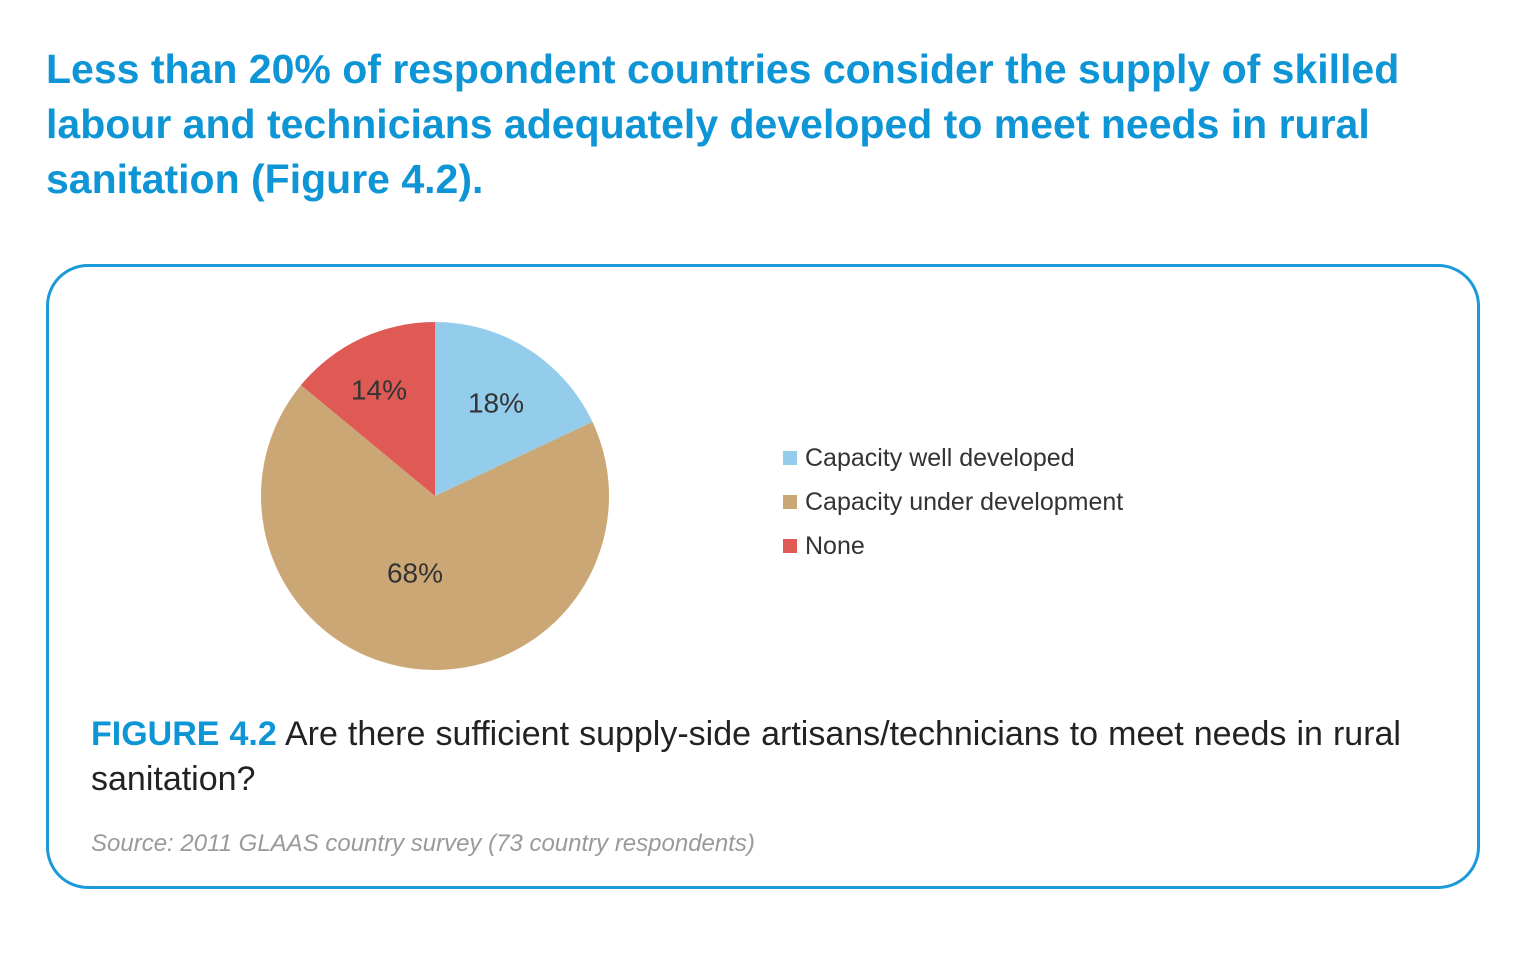 The width and height of the screenshot is (1533, 953). Describe the element at coordinates (415, 572) in the screenshot. I see `pie-data-label: 68%` at that location.